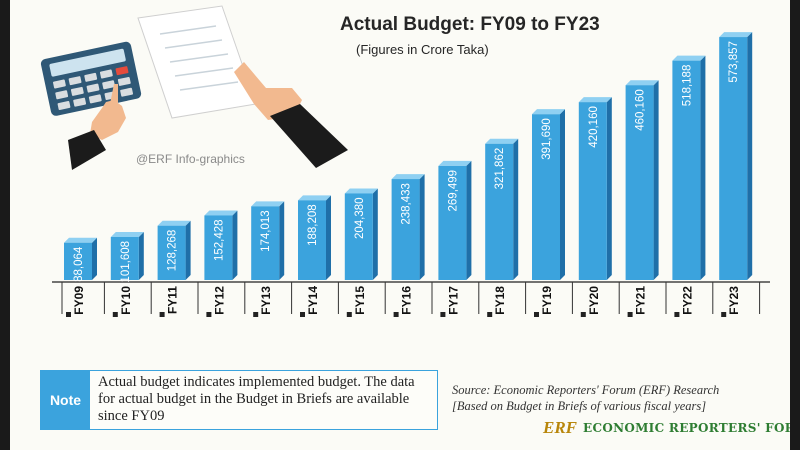 This screenshot has height=450, width=800. I want to click on bar-FY14: 188,208, so click(314, 237).